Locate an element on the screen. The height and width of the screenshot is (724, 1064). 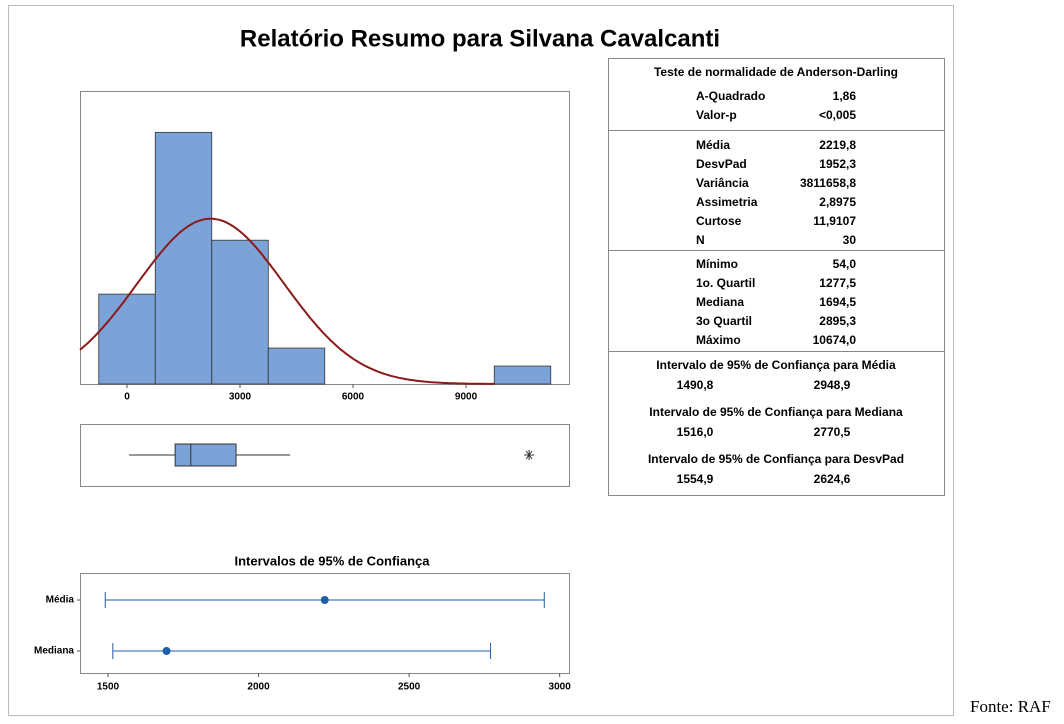
interval-high: 2770,5 is located at coordinates (832, 432).